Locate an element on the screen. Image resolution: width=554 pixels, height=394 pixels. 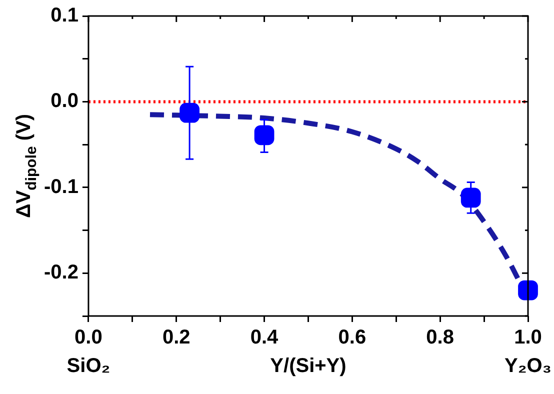
x-tick-label: 0.6 is located at coordinates (352, 337).